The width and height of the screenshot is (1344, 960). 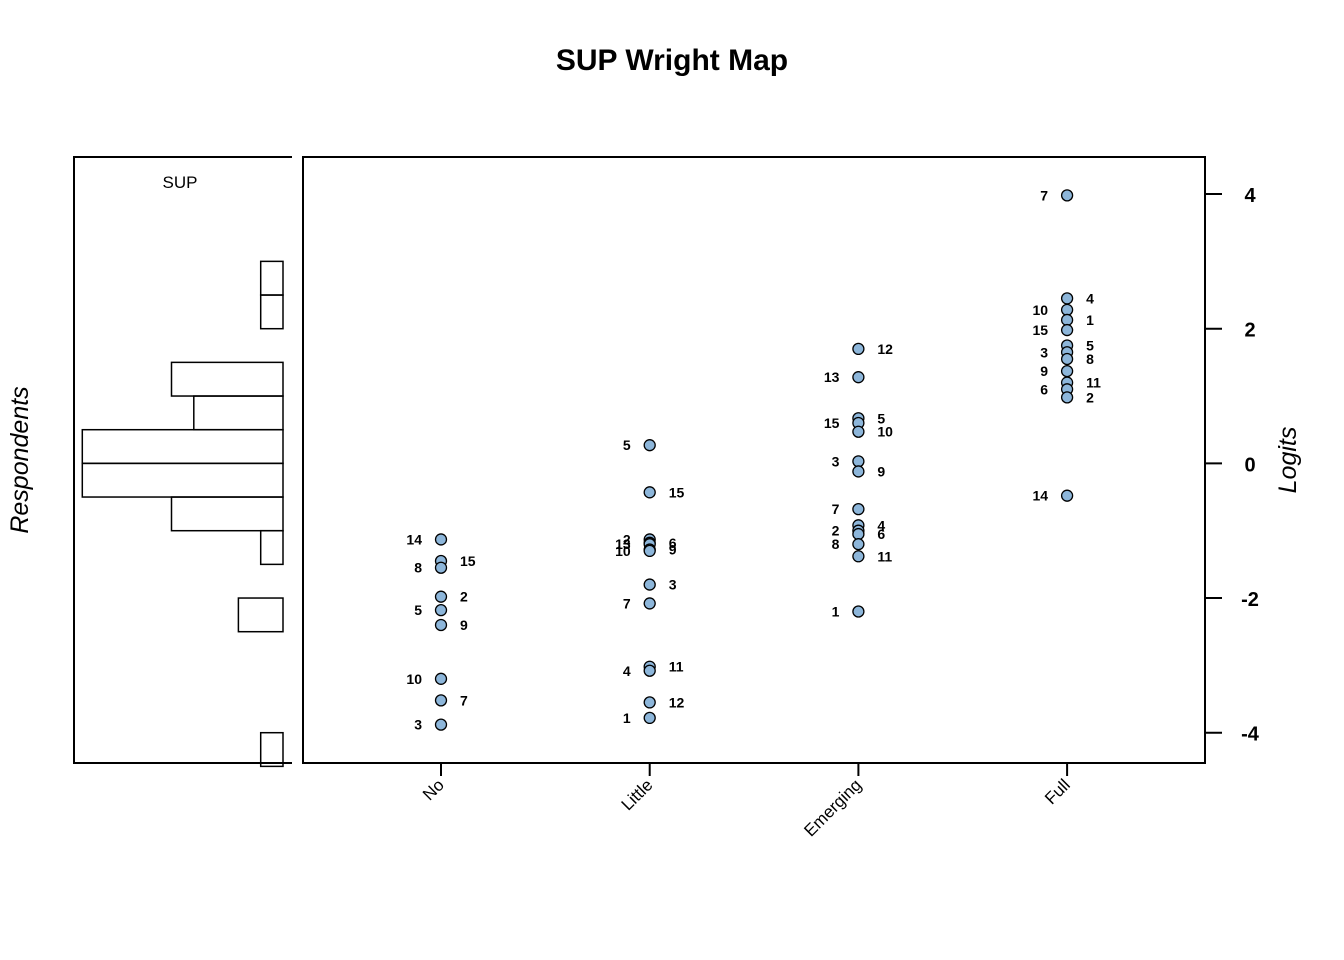 What do you see at coordinates (1249, 465) in the screenshot?
I see `y-tick-label: 0` at bounding box center [1249, 465].